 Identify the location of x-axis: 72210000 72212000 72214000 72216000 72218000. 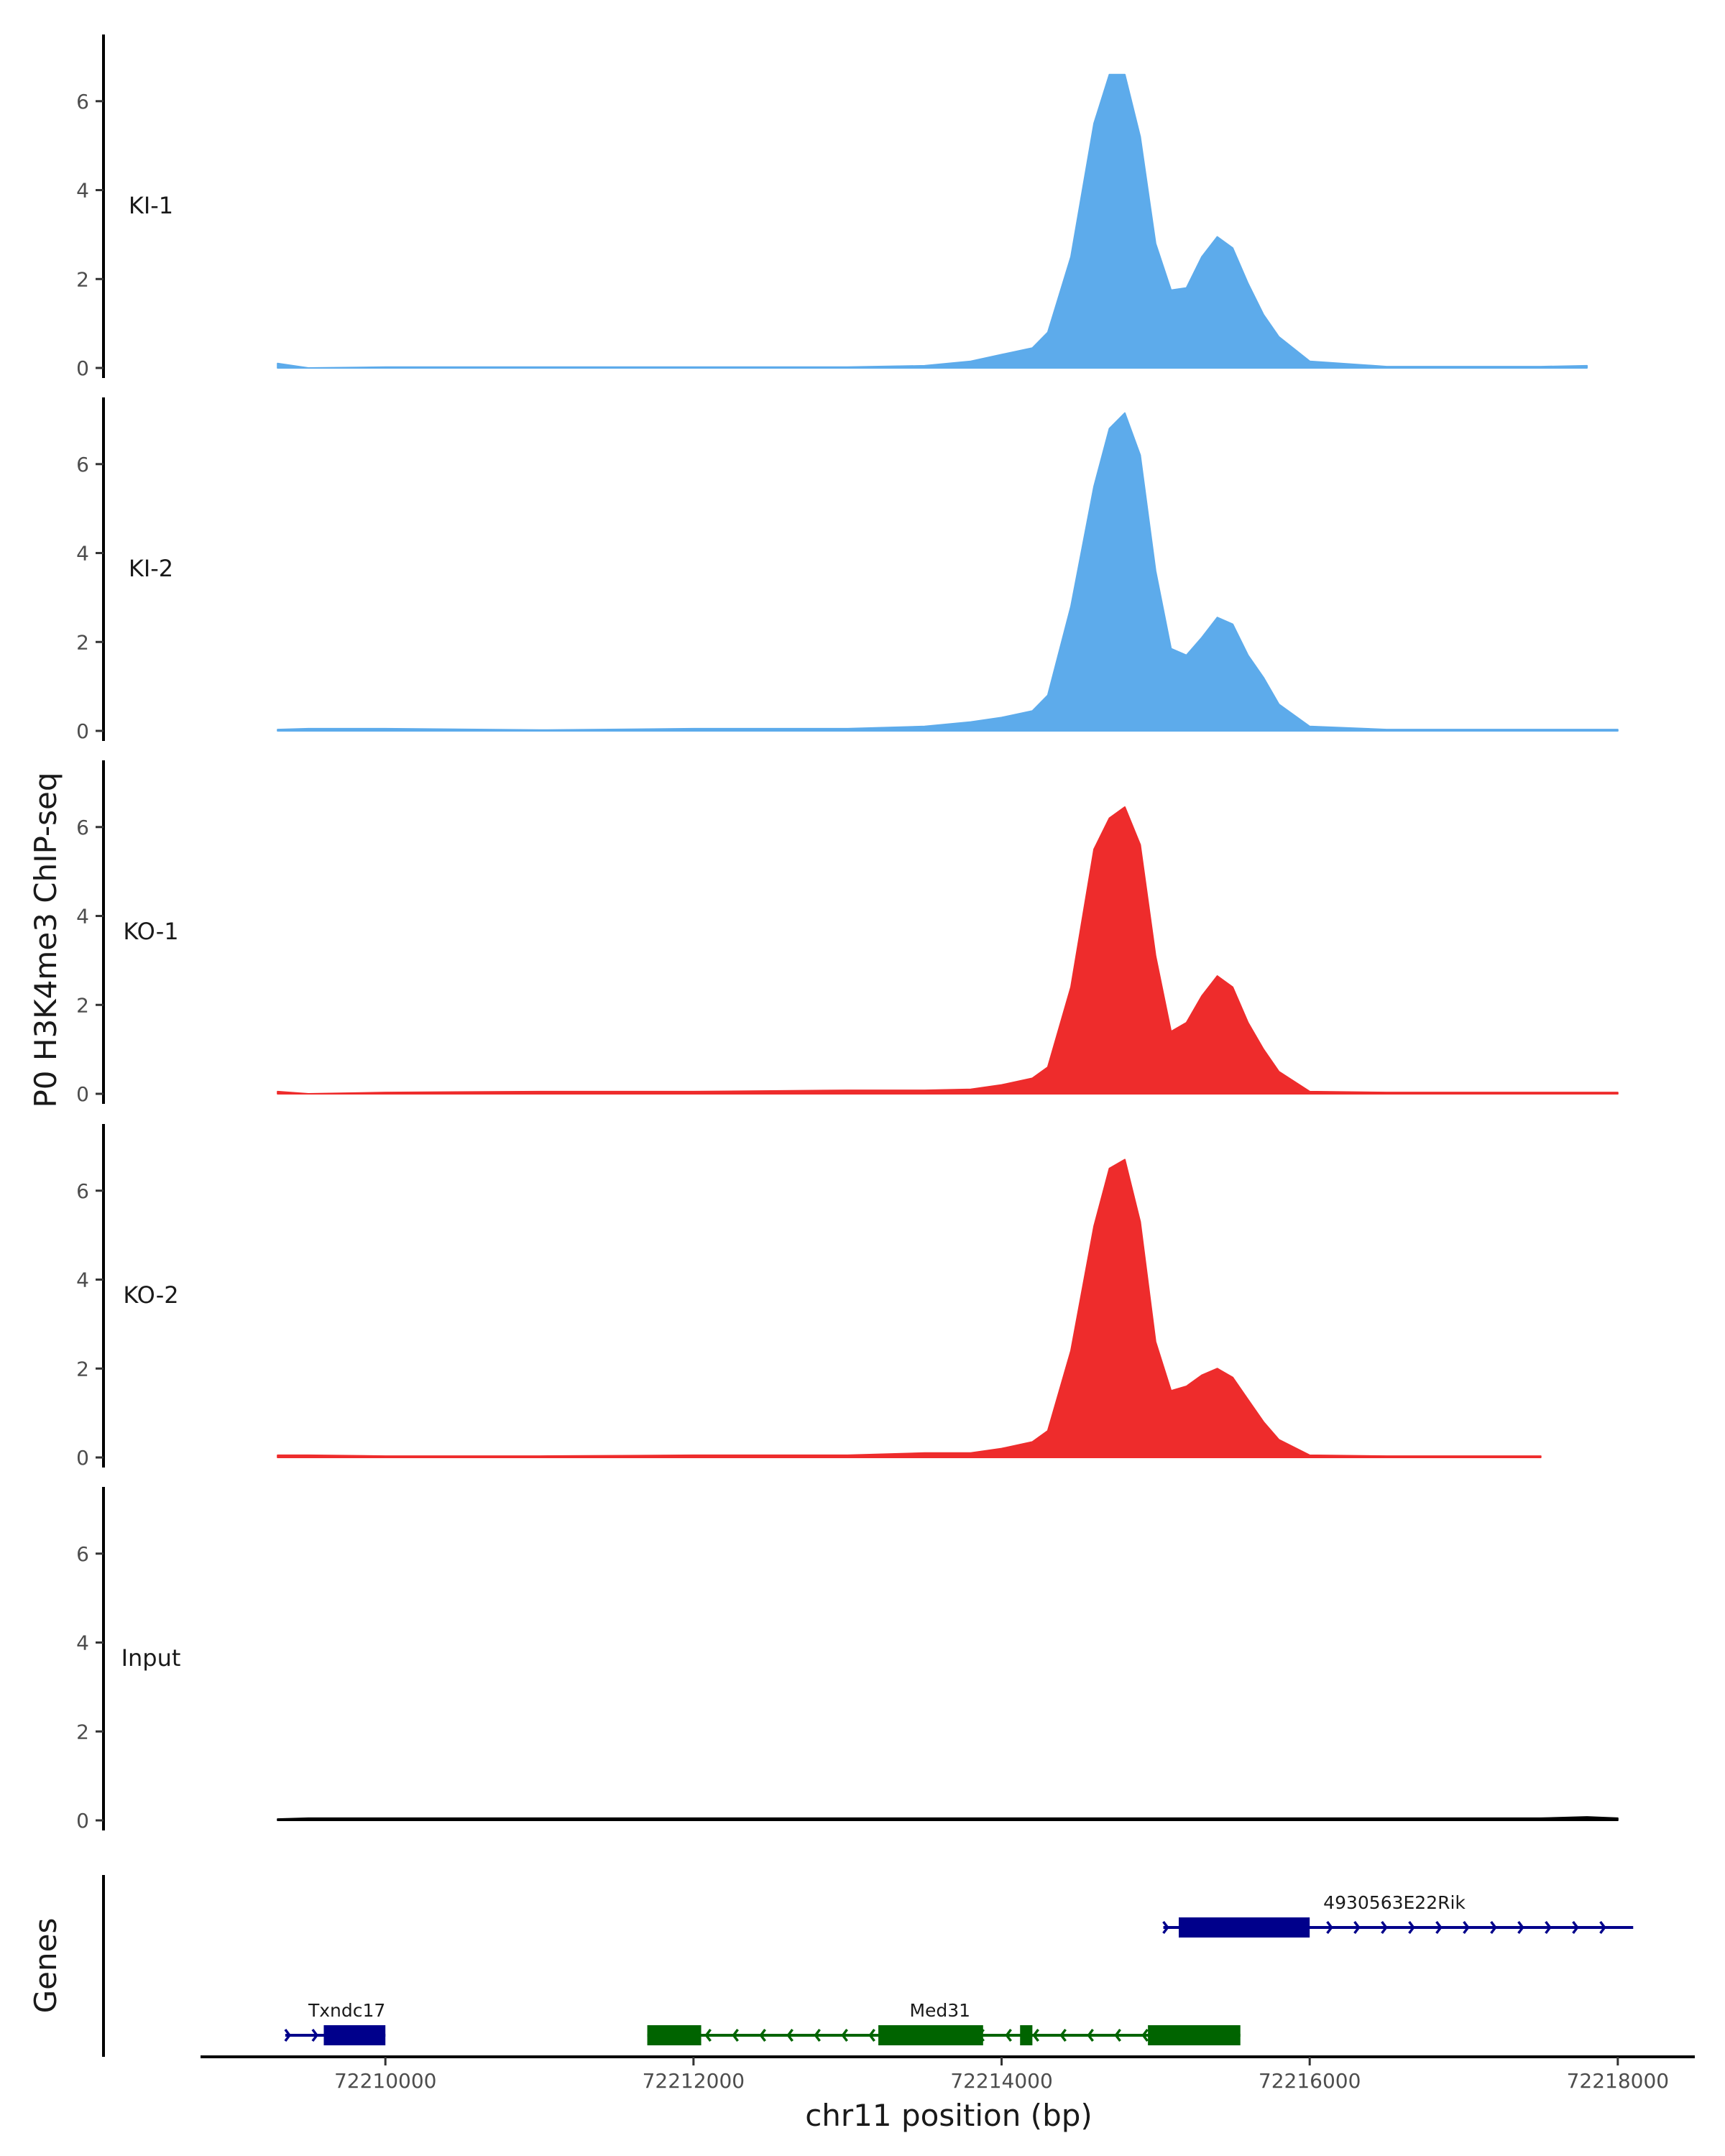
(948, 2074).